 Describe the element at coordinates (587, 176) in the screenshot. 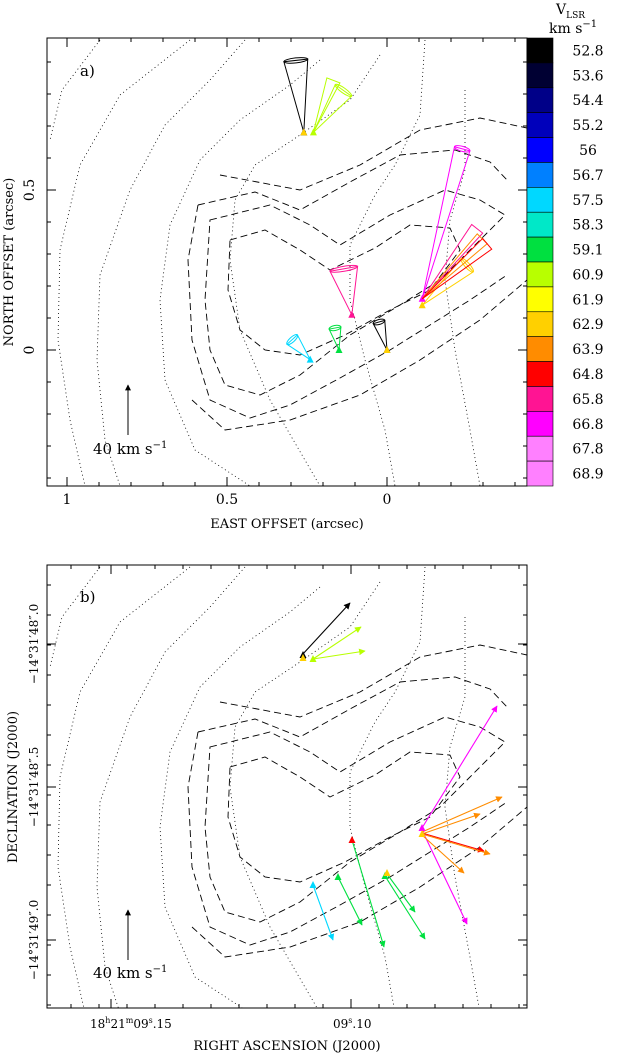

I see `colorbar-label: 56.7` at that location.